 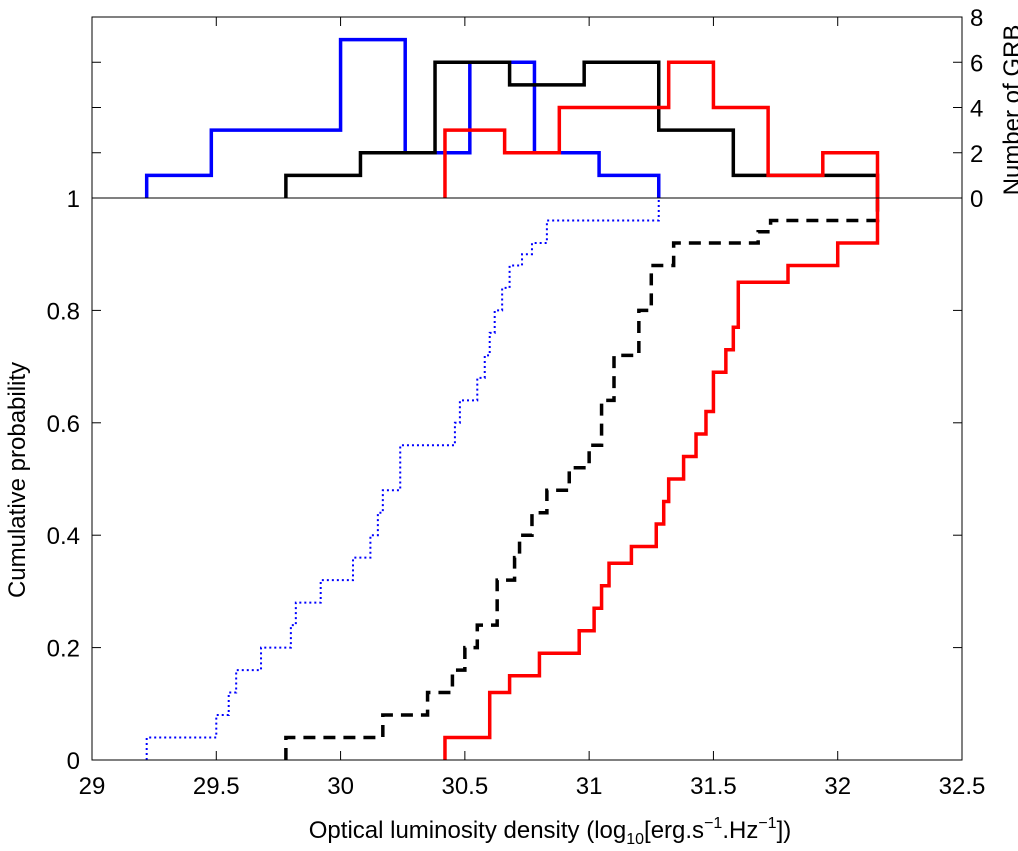 What do you see at coordinates (1008, 110) in the screenshot?
I see `right-axis-title: Number of GRB` at bounding box center [1008, 110].